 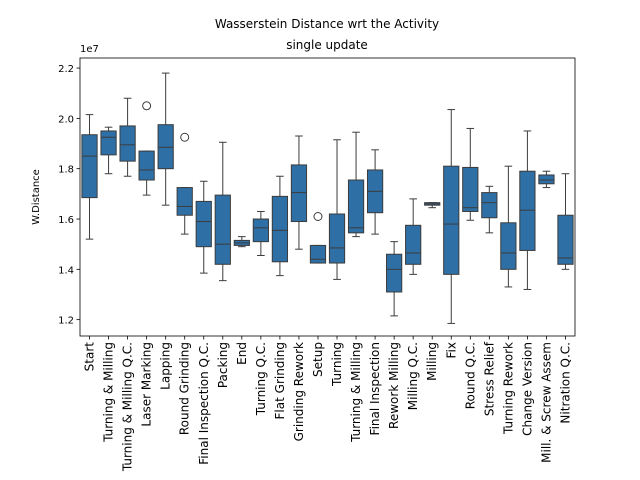 I want to click on y-exponent-label: 1e7, so click(x=89, y=49).